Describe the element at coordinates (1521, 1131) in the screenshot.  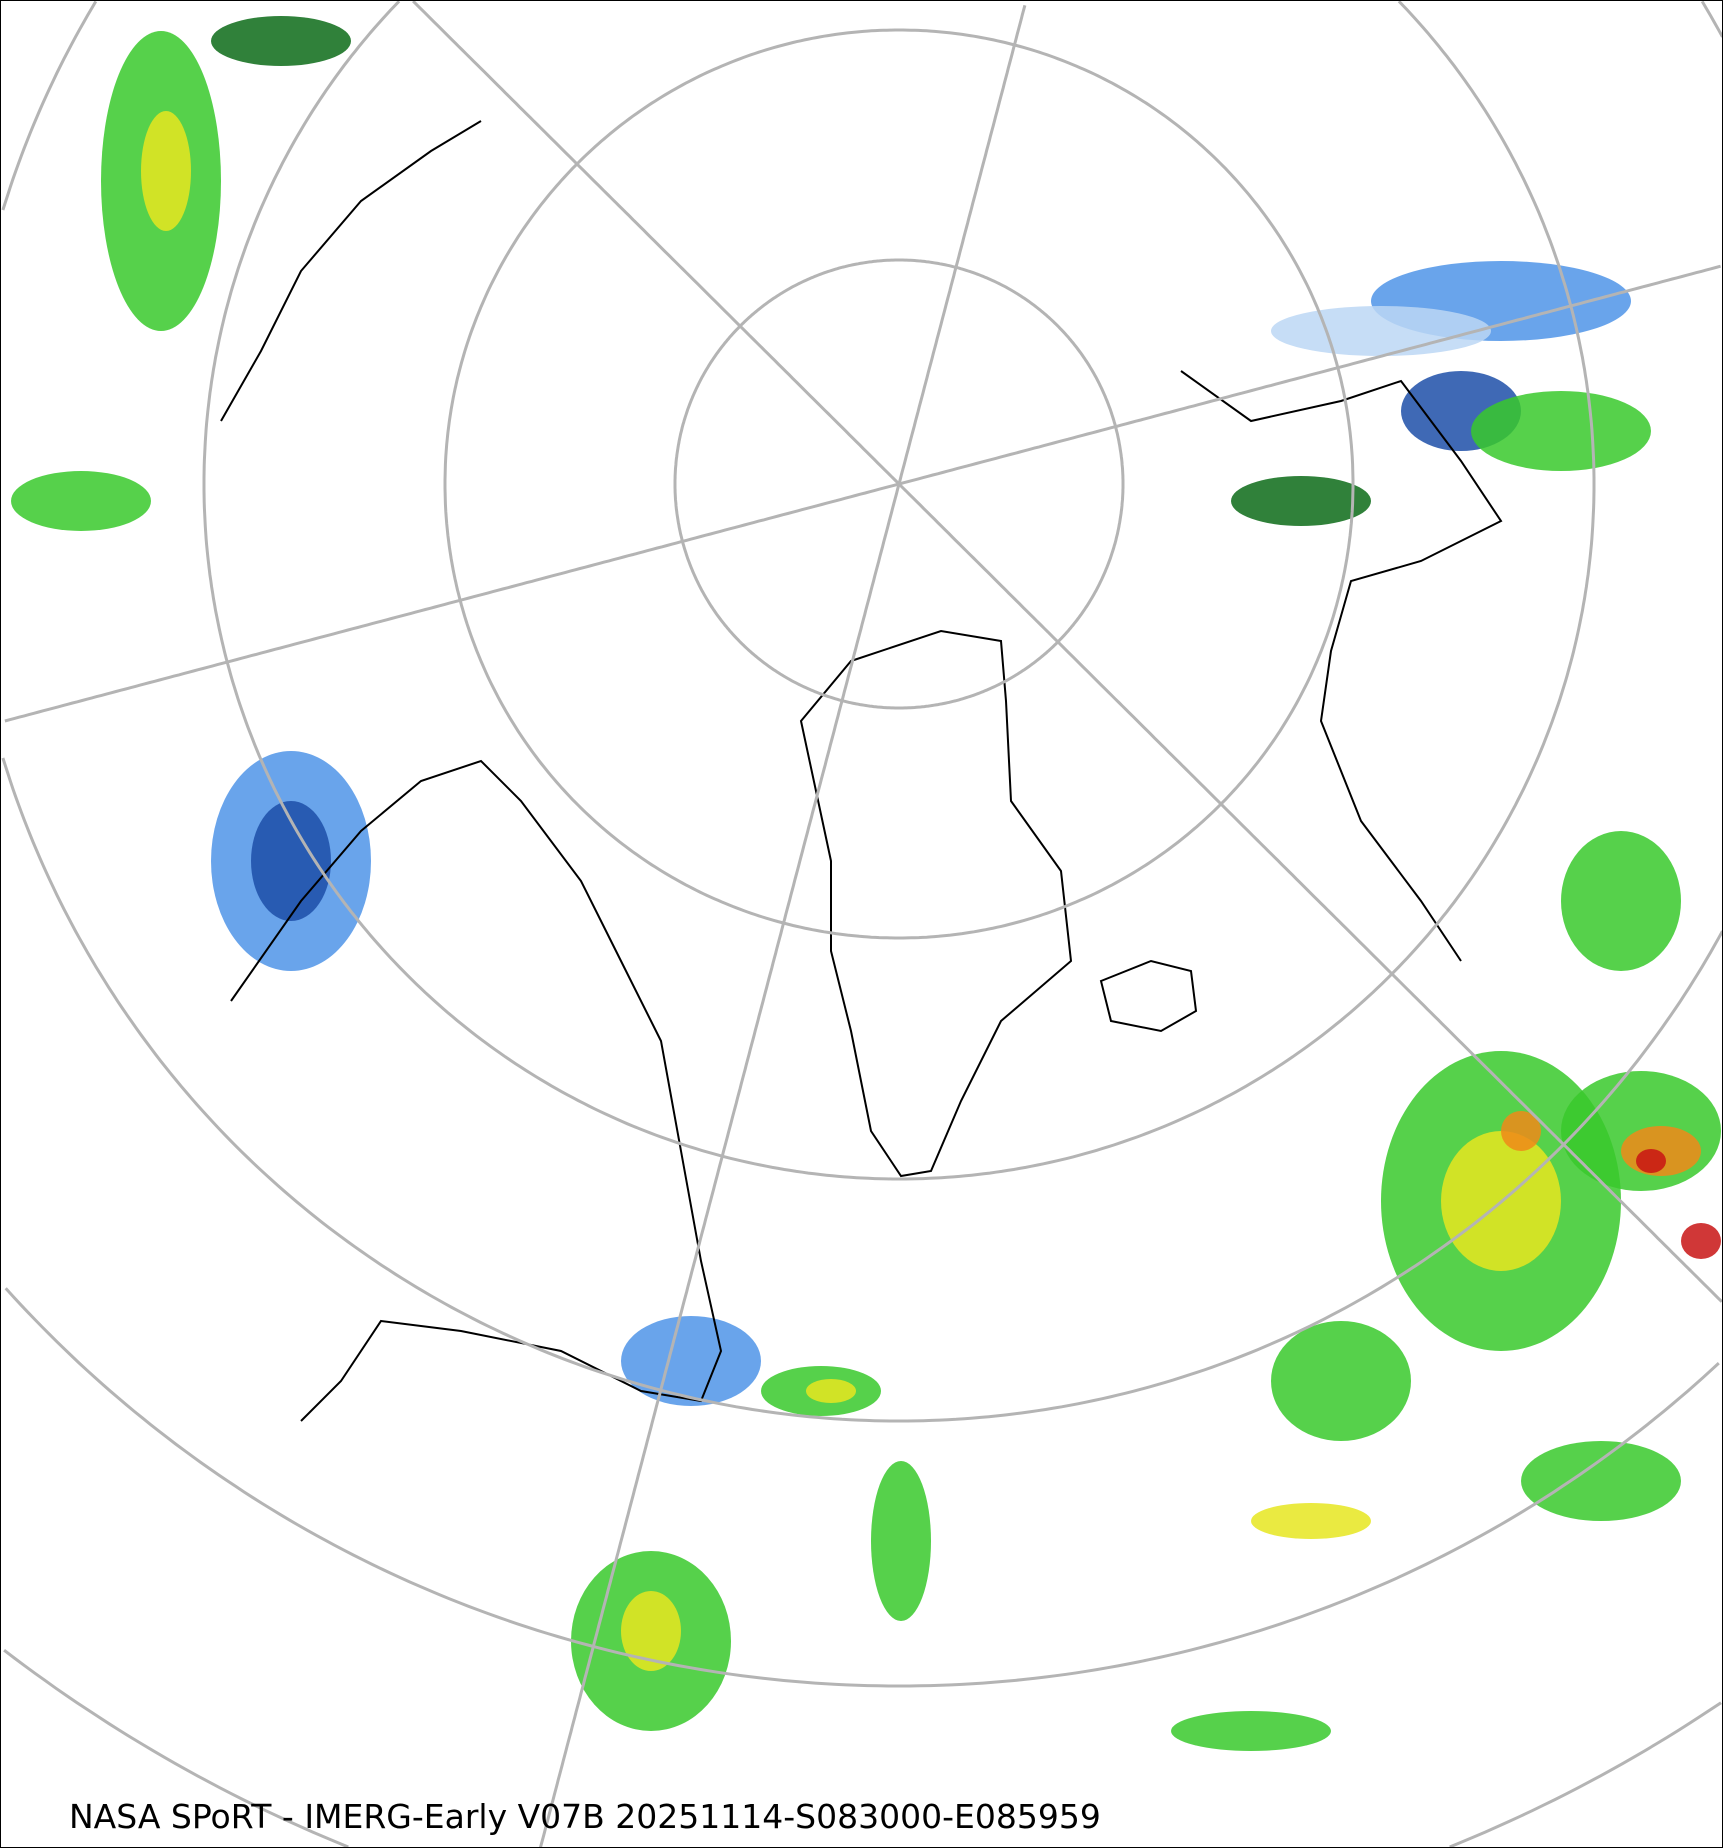
I see `precip-cell-rain-heavy` at that location.